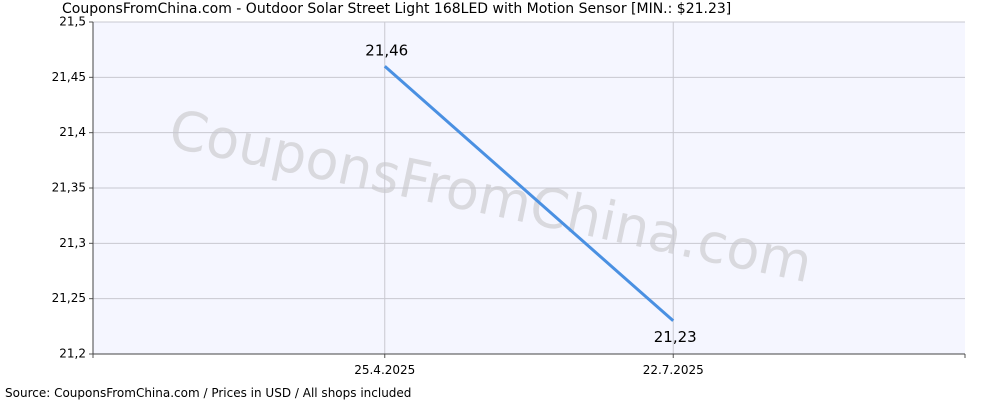 Image resolution: width=1000 pixels, height=400 pixels. What do you see at coordinates (72, 22) in the screenshot?
I see `y-tick-label: 21,5` at bounding box center [72, 22].